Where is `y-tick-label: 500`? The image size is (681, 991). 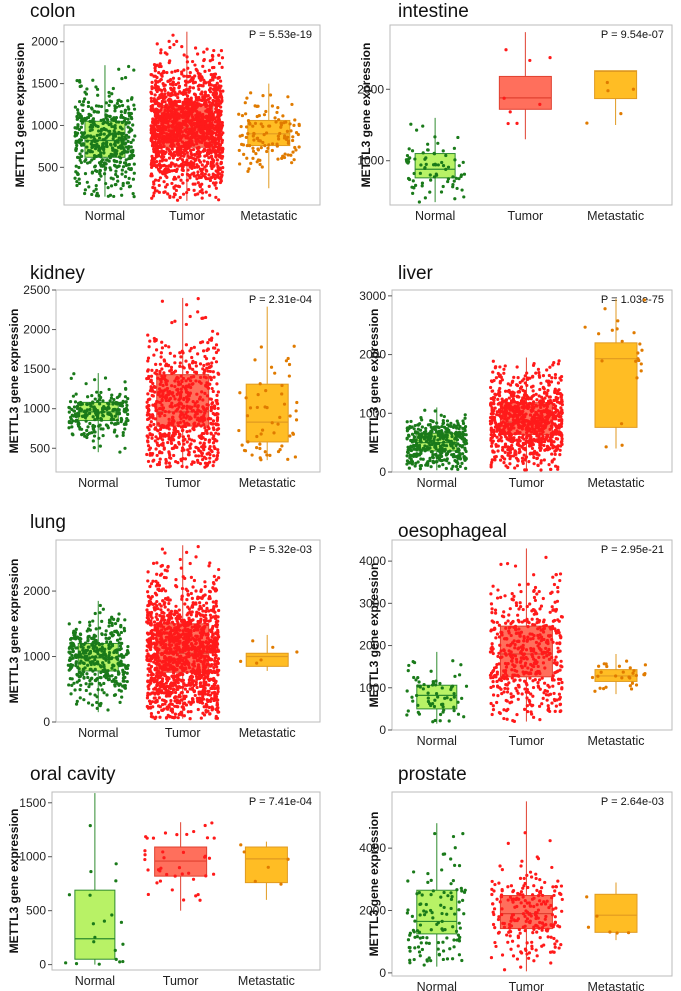 y-tick-label: 500 is located at coordinates (40, 448).